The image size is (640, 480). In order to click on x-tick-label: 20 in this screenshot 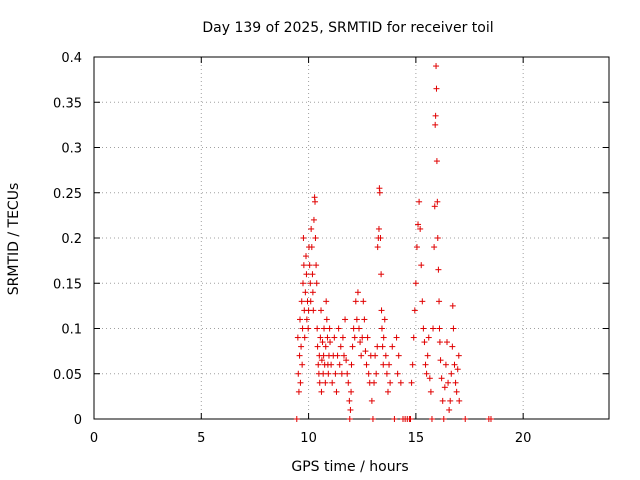, I will do `click(523, 438)`.